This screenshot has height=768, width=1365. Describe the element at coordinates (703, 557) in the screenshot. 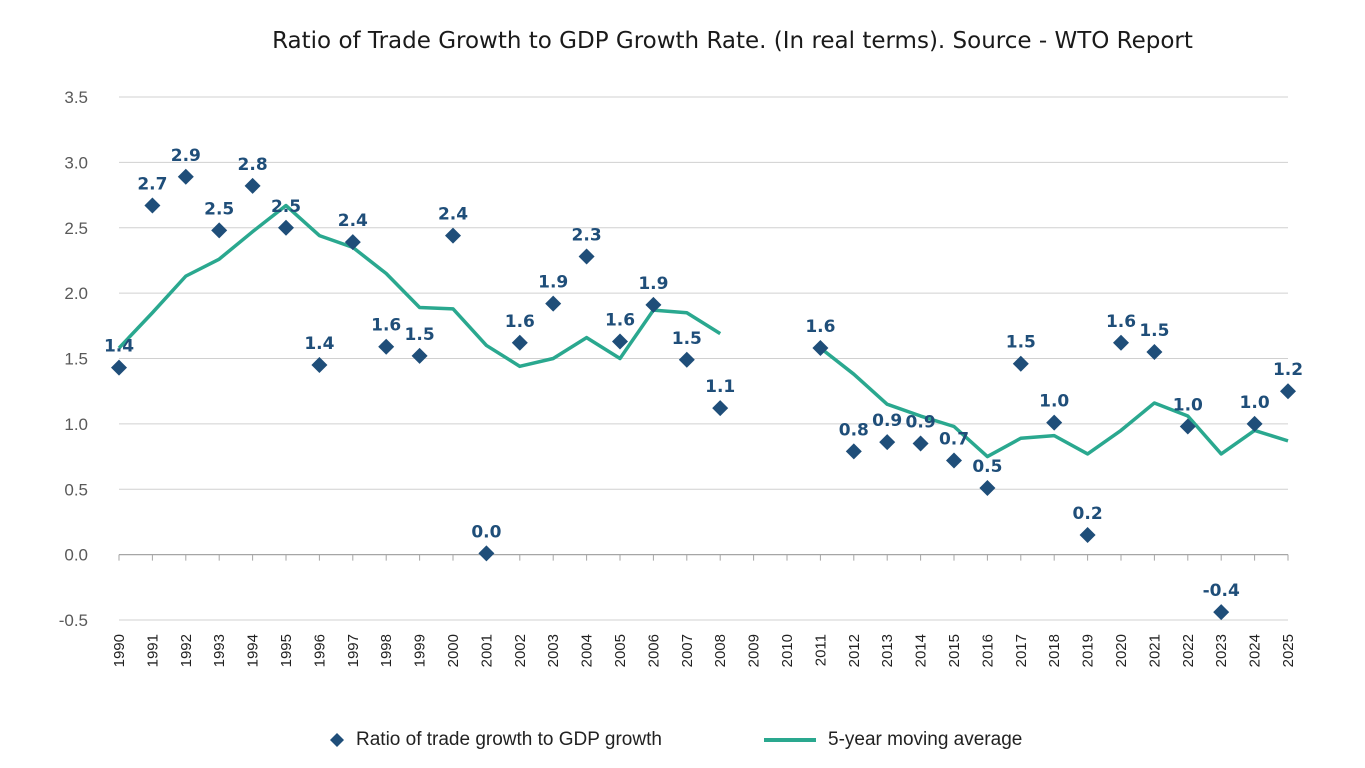

I see `x-axis` at that location.